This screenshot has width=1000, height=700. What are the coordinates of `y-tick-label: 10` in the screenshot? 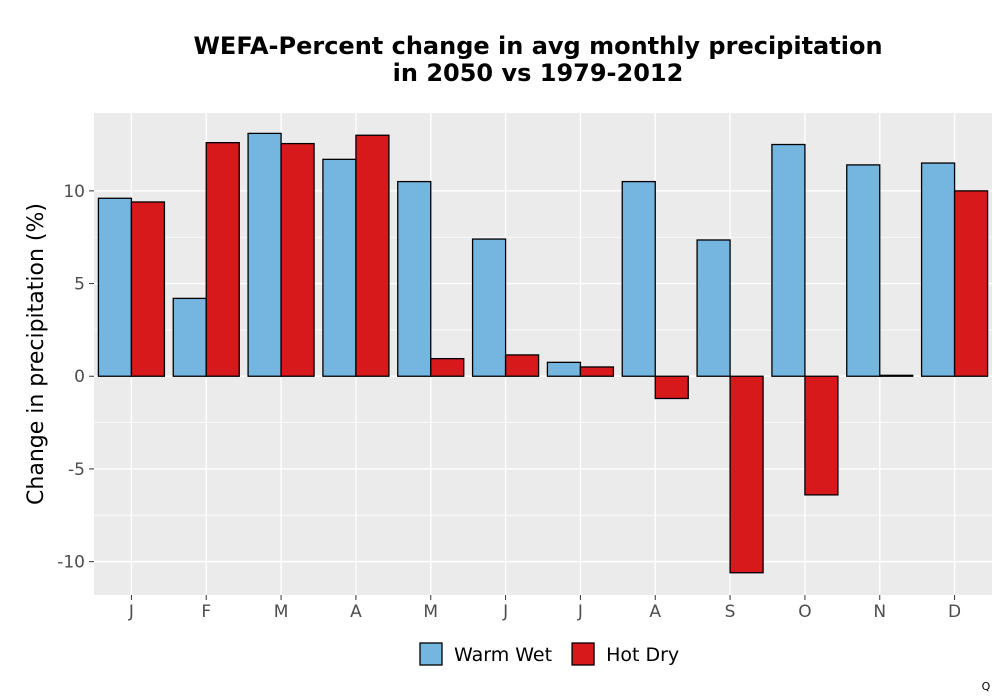 It's located at (74, 192).